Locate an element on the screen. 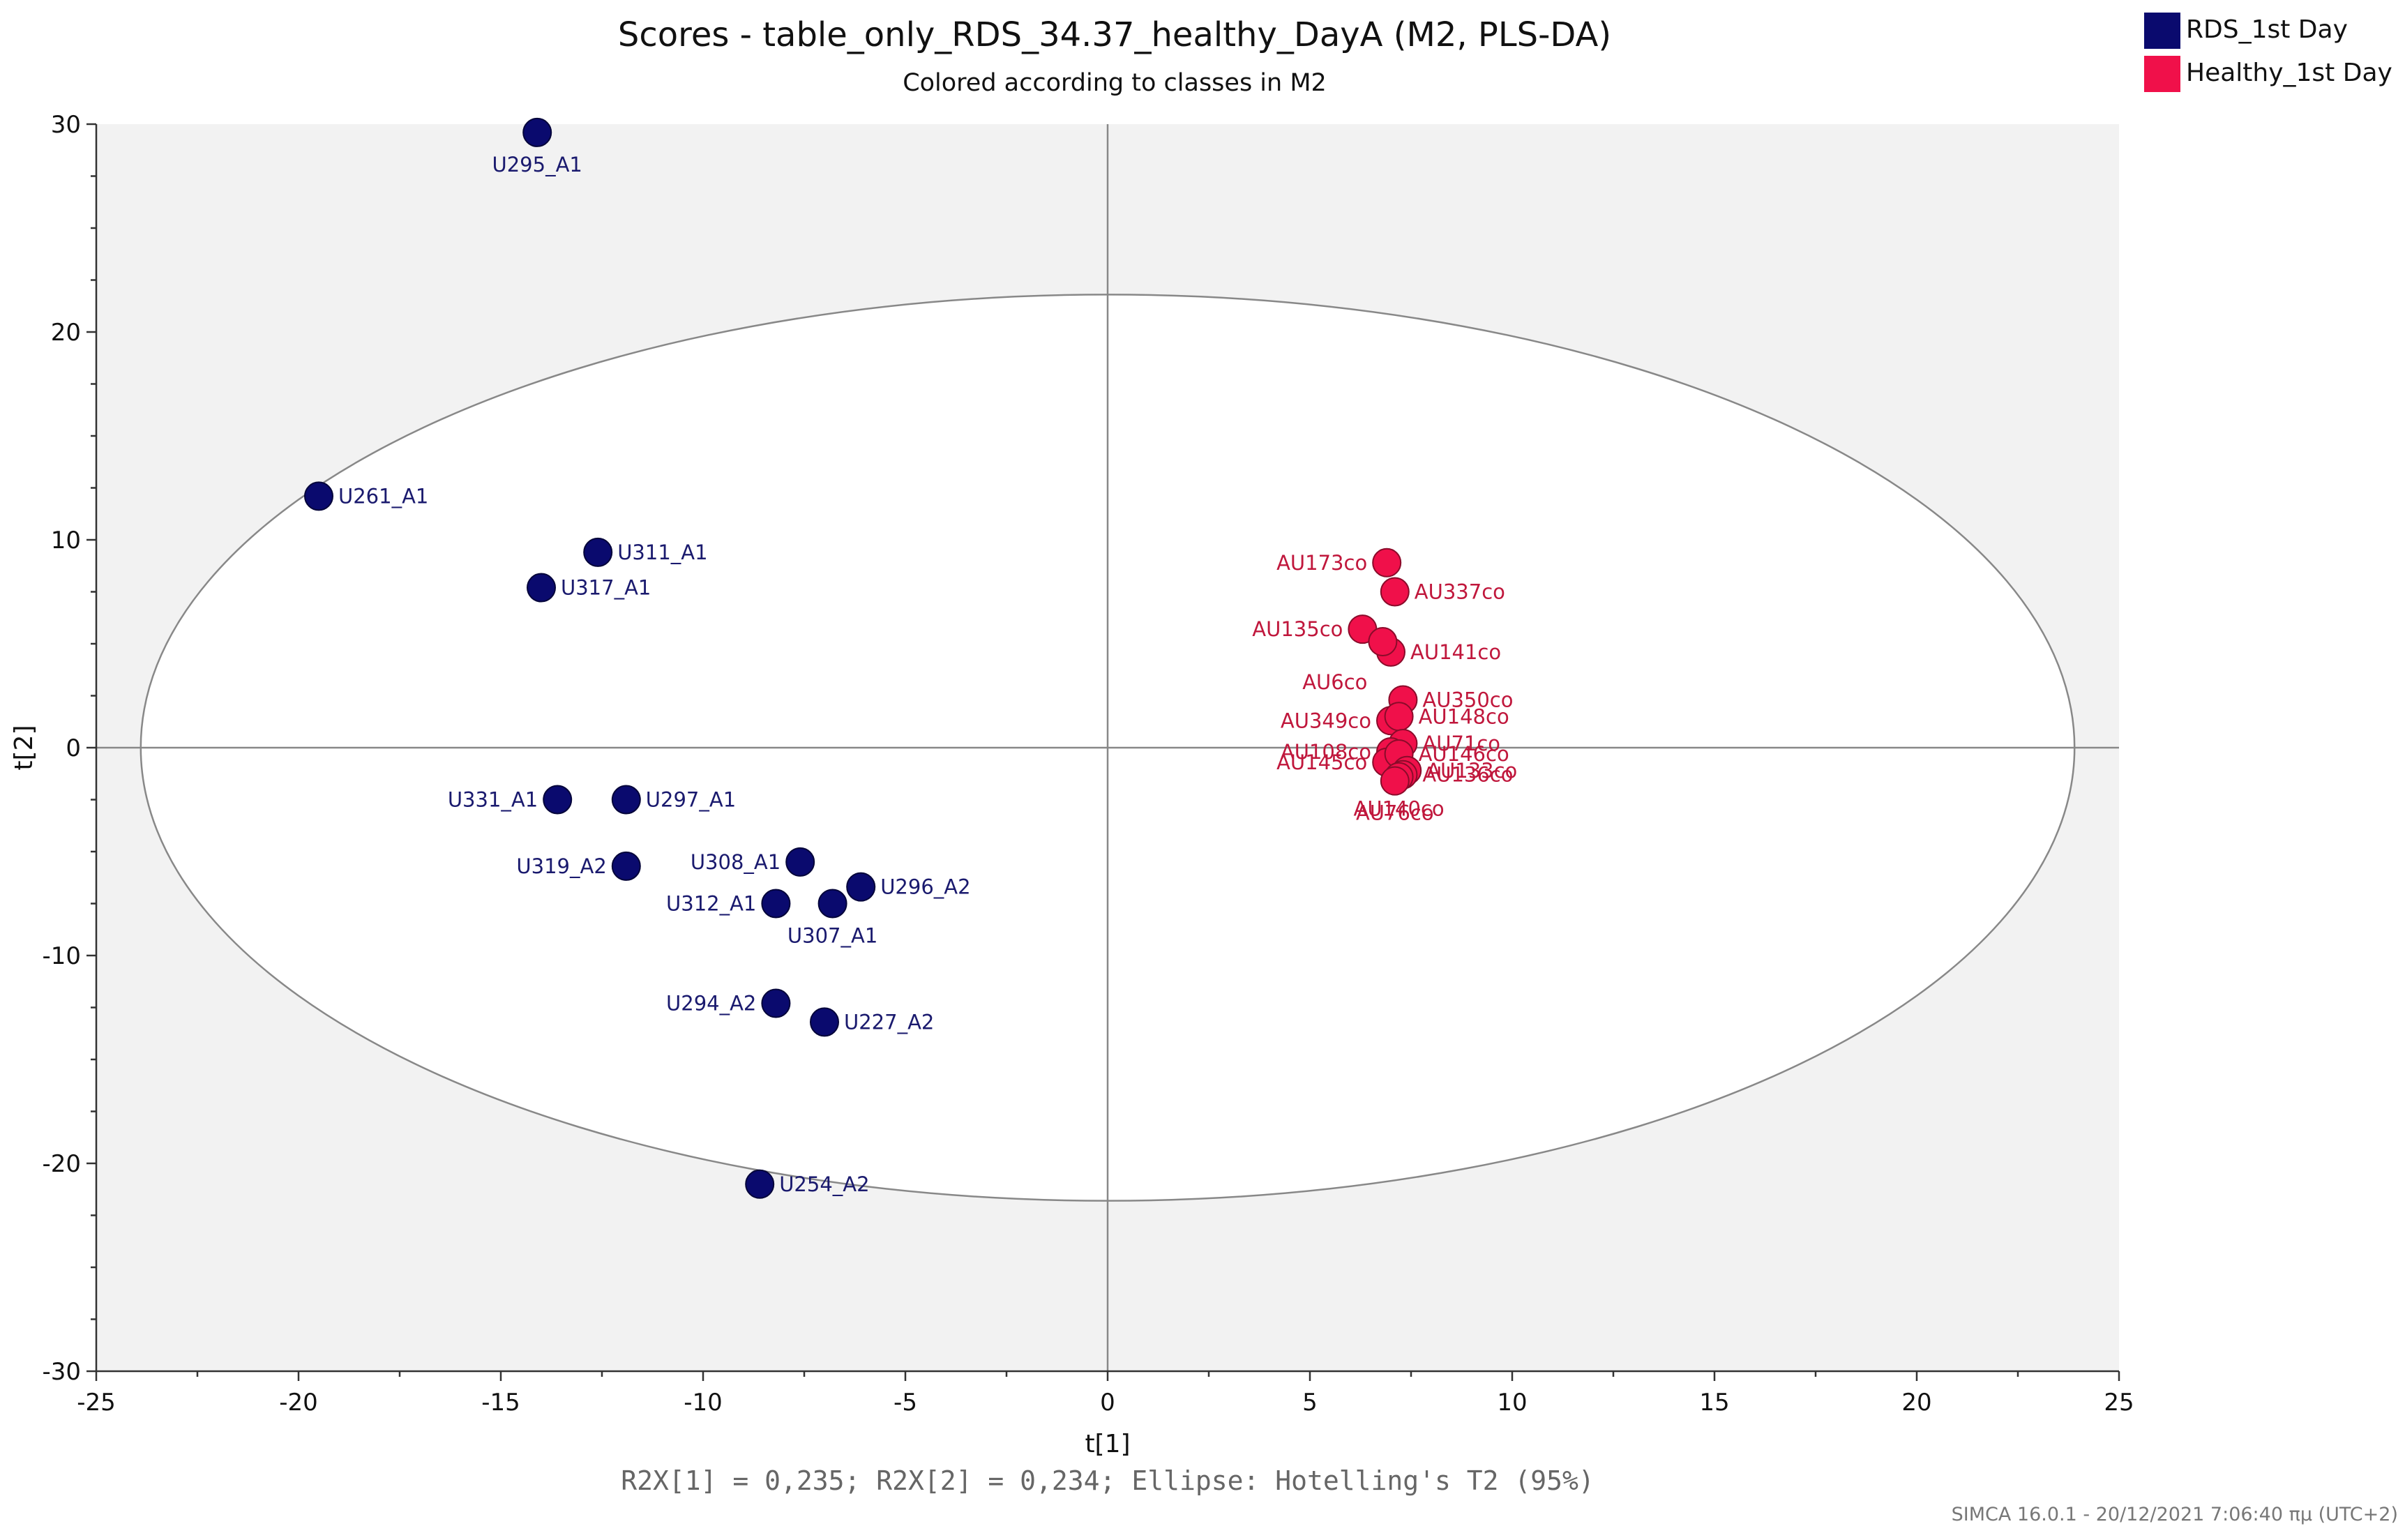 The height and width of the screenshot is (1540, 2405). chart-subtitle: Colored according to classes in M2 is located at coordinates (1115, 83).